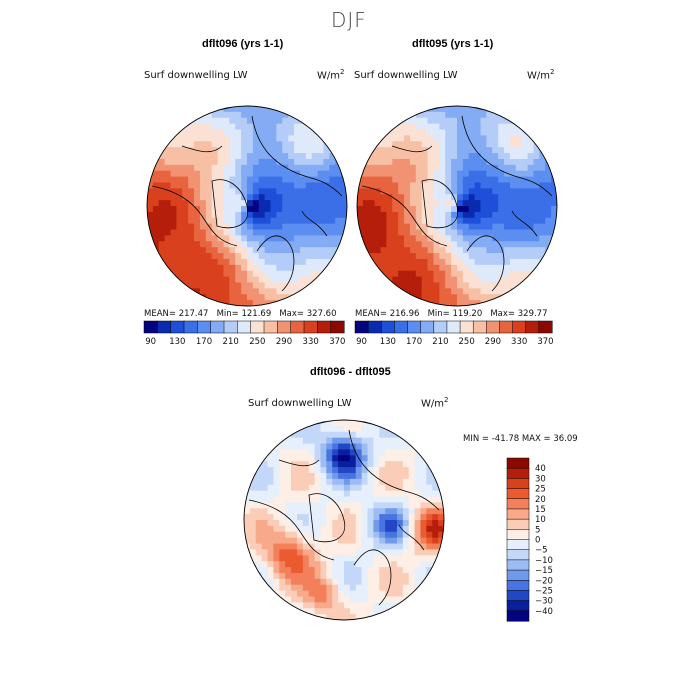  I want to click on colorbar-tick-label: −15, so click(544, 571).